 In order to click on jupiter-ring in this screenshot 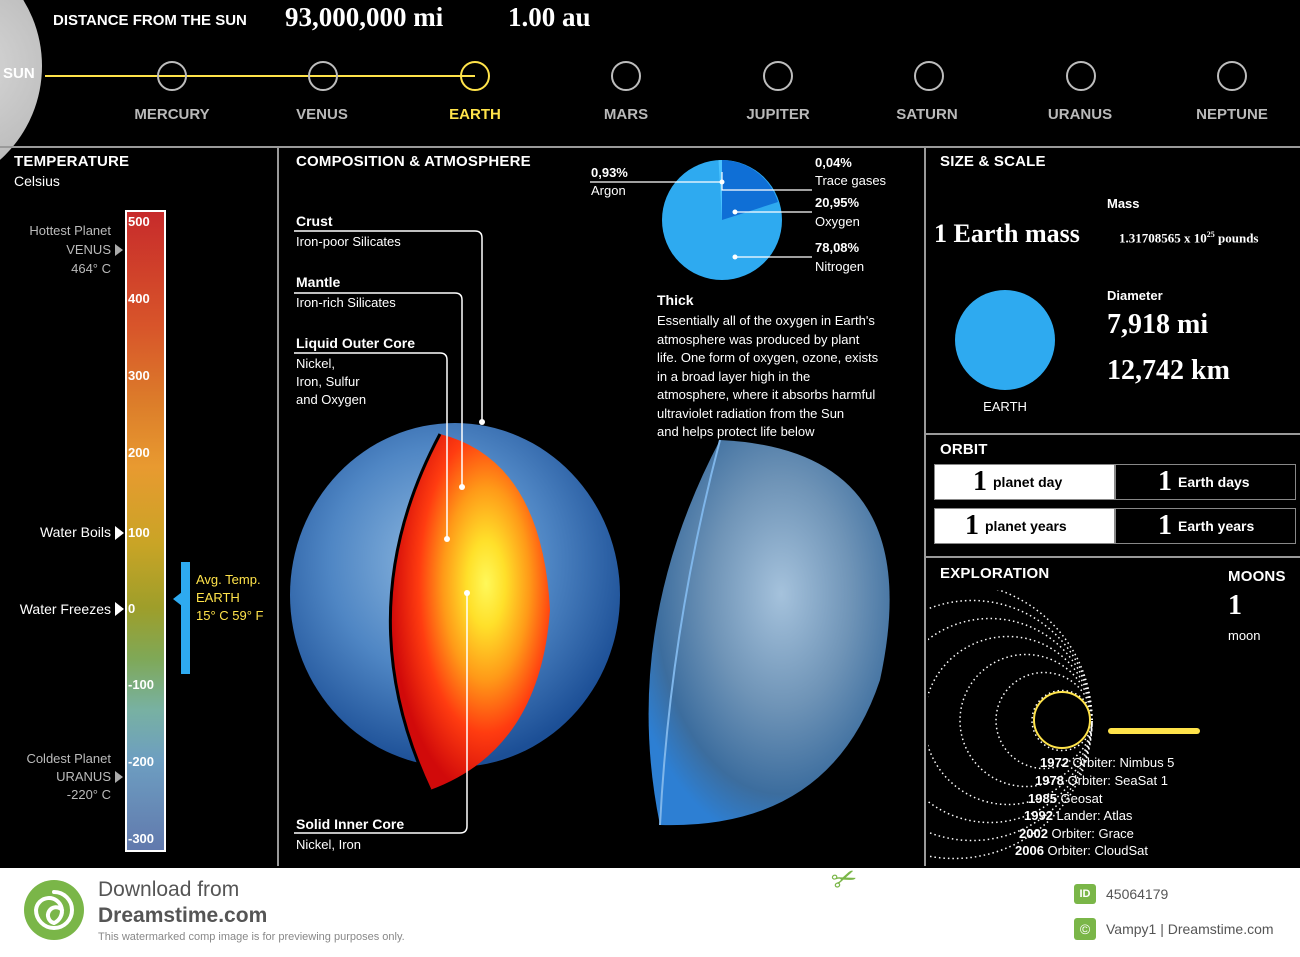, I will do `click(778, 76)`.